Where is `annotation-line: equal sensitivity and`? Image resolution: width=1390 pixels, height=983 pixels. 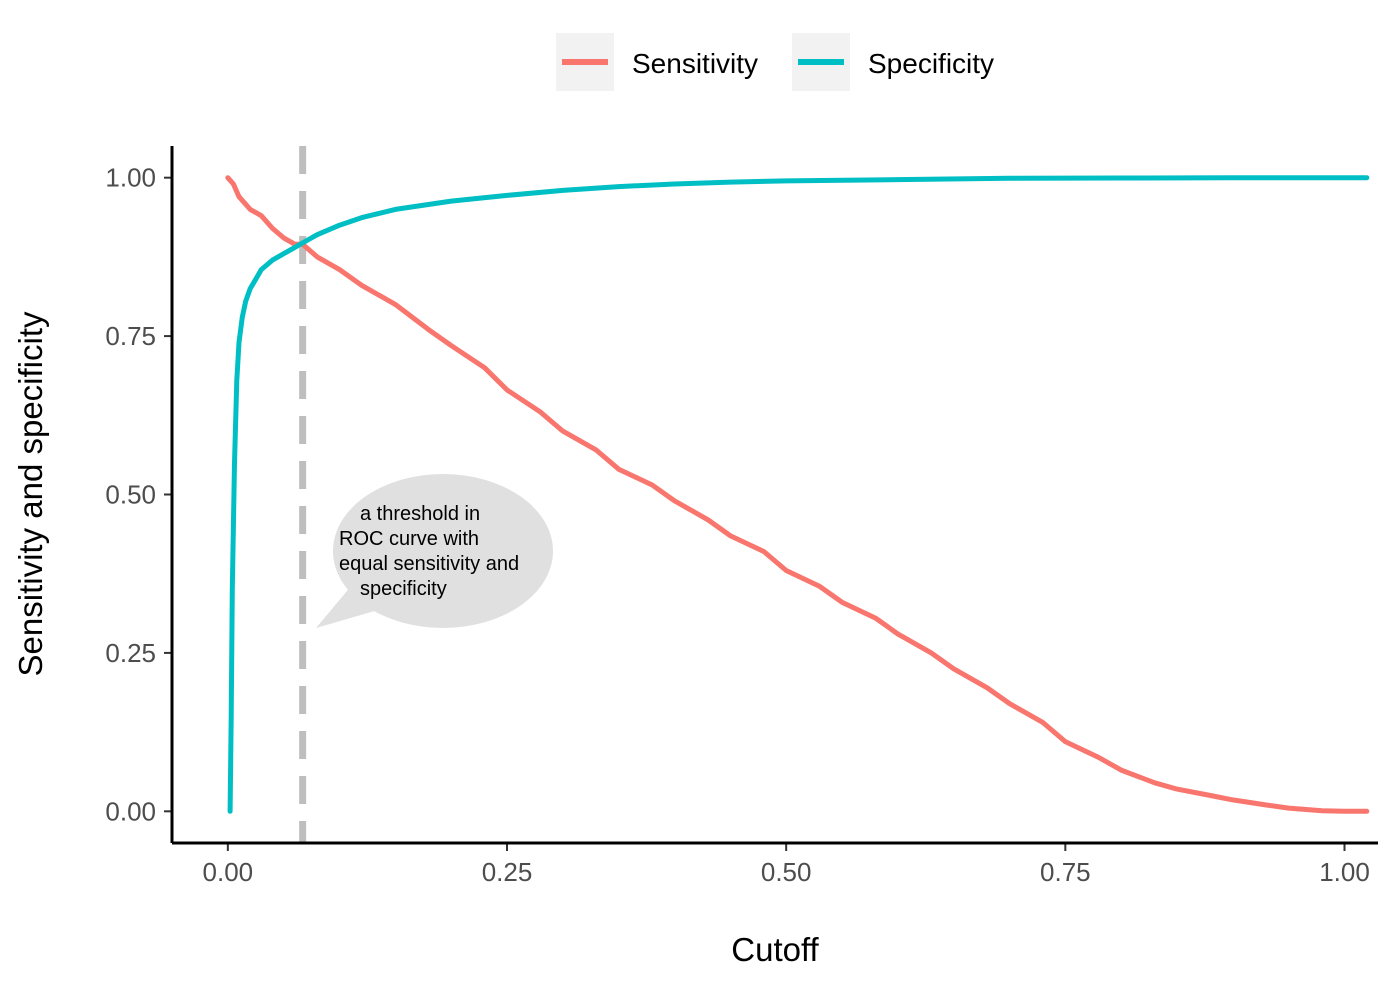 annotation-line: equal sensitivity and is located at coordinates (429, 564).